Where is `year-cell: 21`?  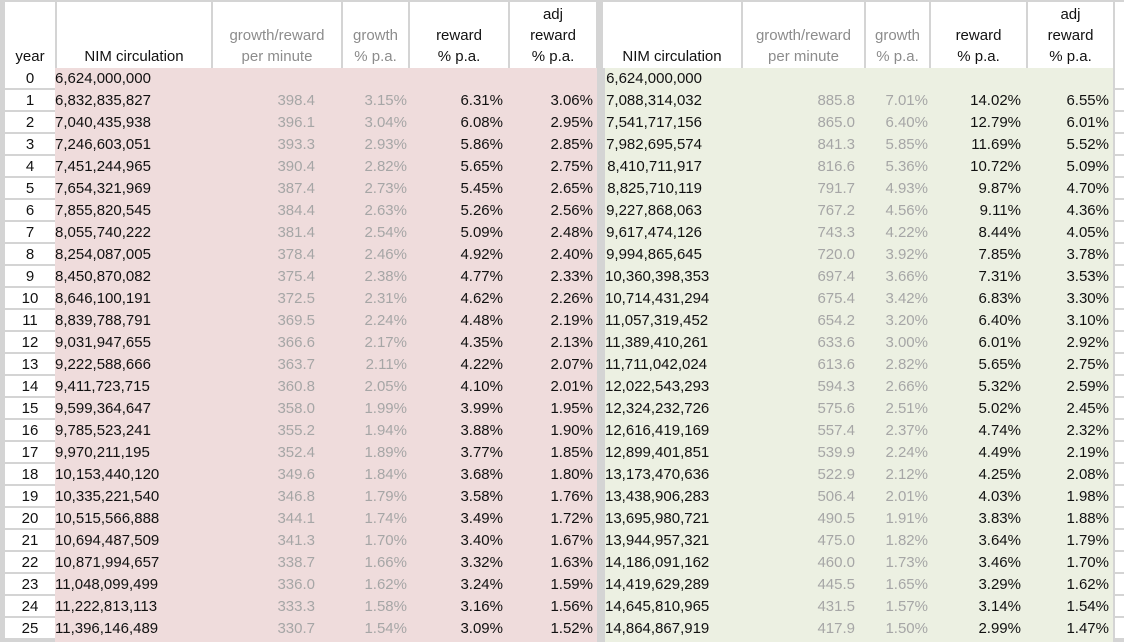
year-cell: 21 is located at coordinates (30, 541).